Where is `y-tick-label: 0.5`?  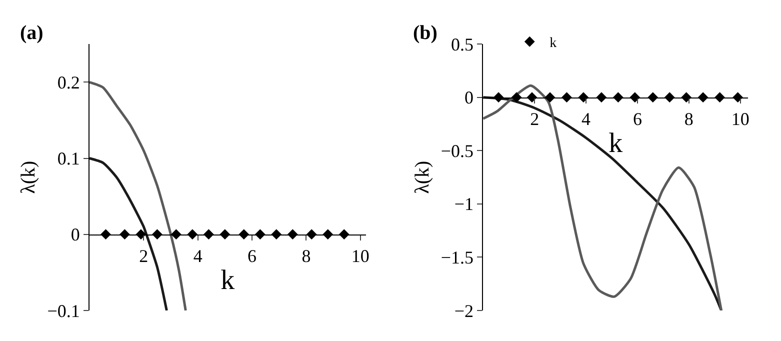
y-tick-label: 0.5 is located at coordinates (462, 44).